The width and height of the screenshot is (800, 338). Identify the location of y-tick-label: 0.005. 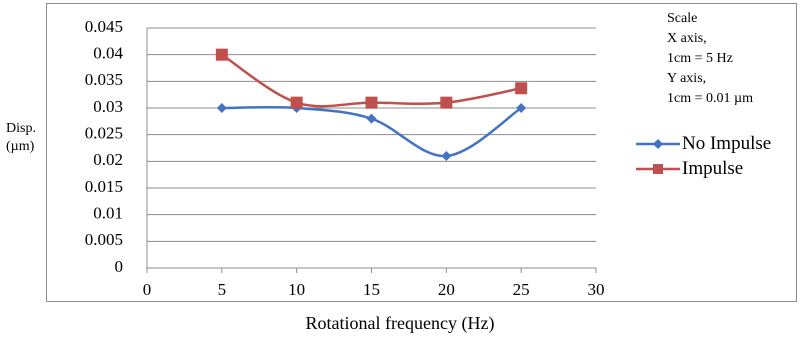
(104, 239).